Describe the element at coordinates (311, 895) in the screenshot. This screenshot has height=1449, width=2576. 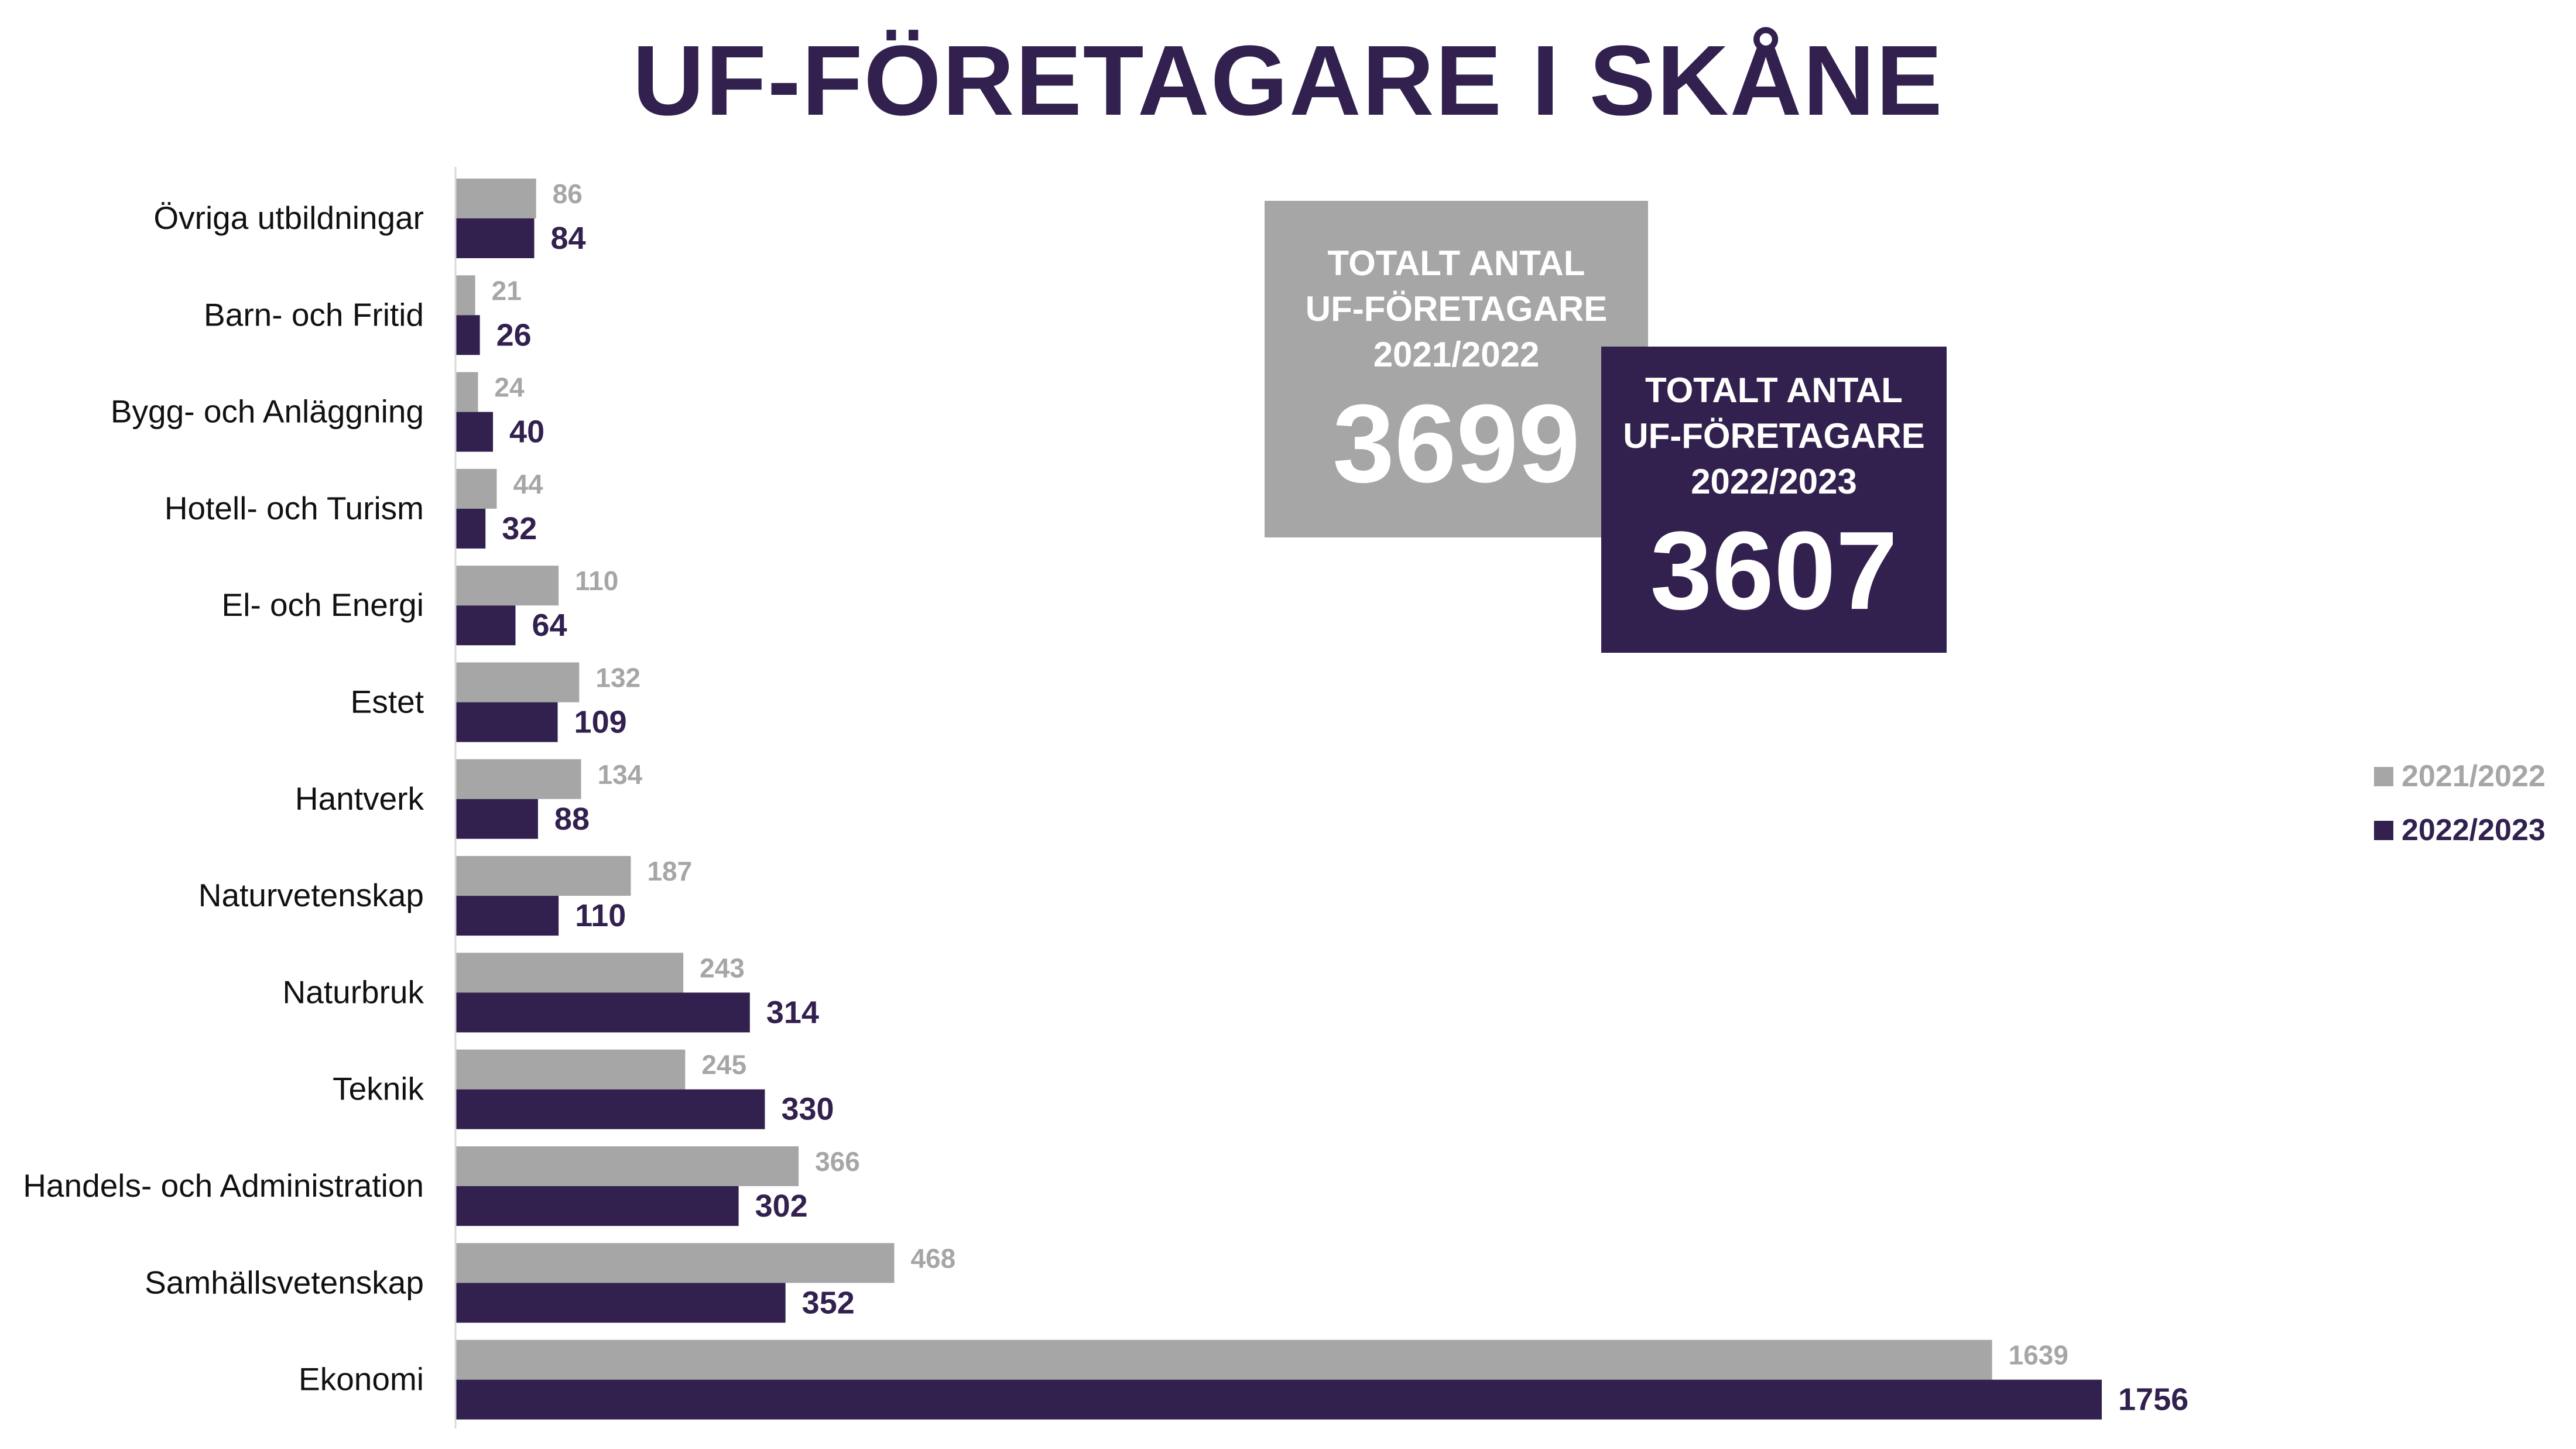
I see `category-label-naturvetenskap: Naturvetenskap` at that location.